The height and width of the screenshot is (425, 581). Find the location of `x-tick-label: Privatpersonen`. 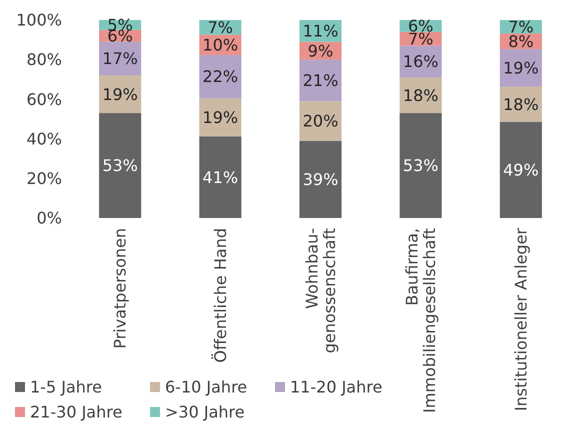

x-tick-label: Privatpersonen is located at coordinates (120, 288).